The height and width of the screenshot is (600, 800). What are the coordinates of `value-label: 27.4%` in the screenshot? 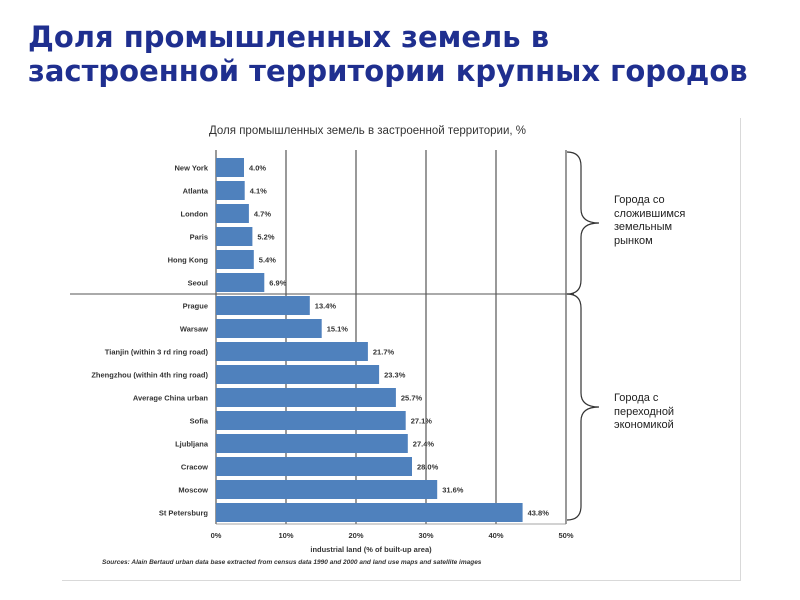 It's located at (424, 444).